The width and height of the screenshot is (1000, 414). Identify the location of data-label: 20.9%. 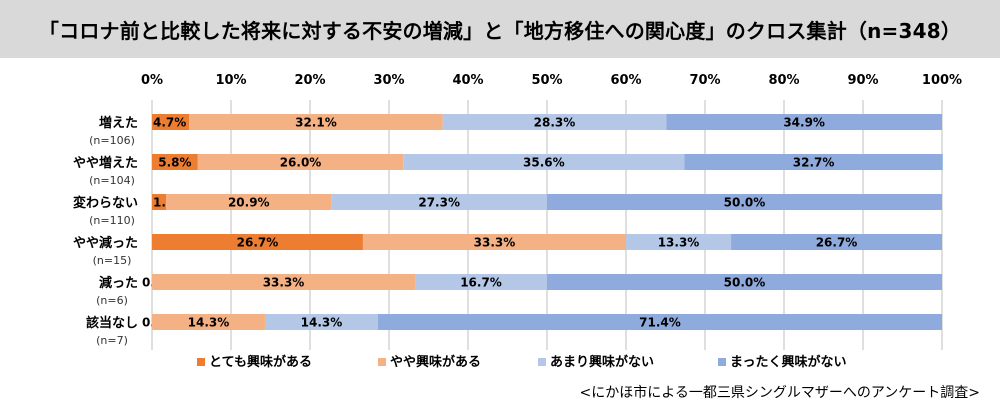
(249, 203).